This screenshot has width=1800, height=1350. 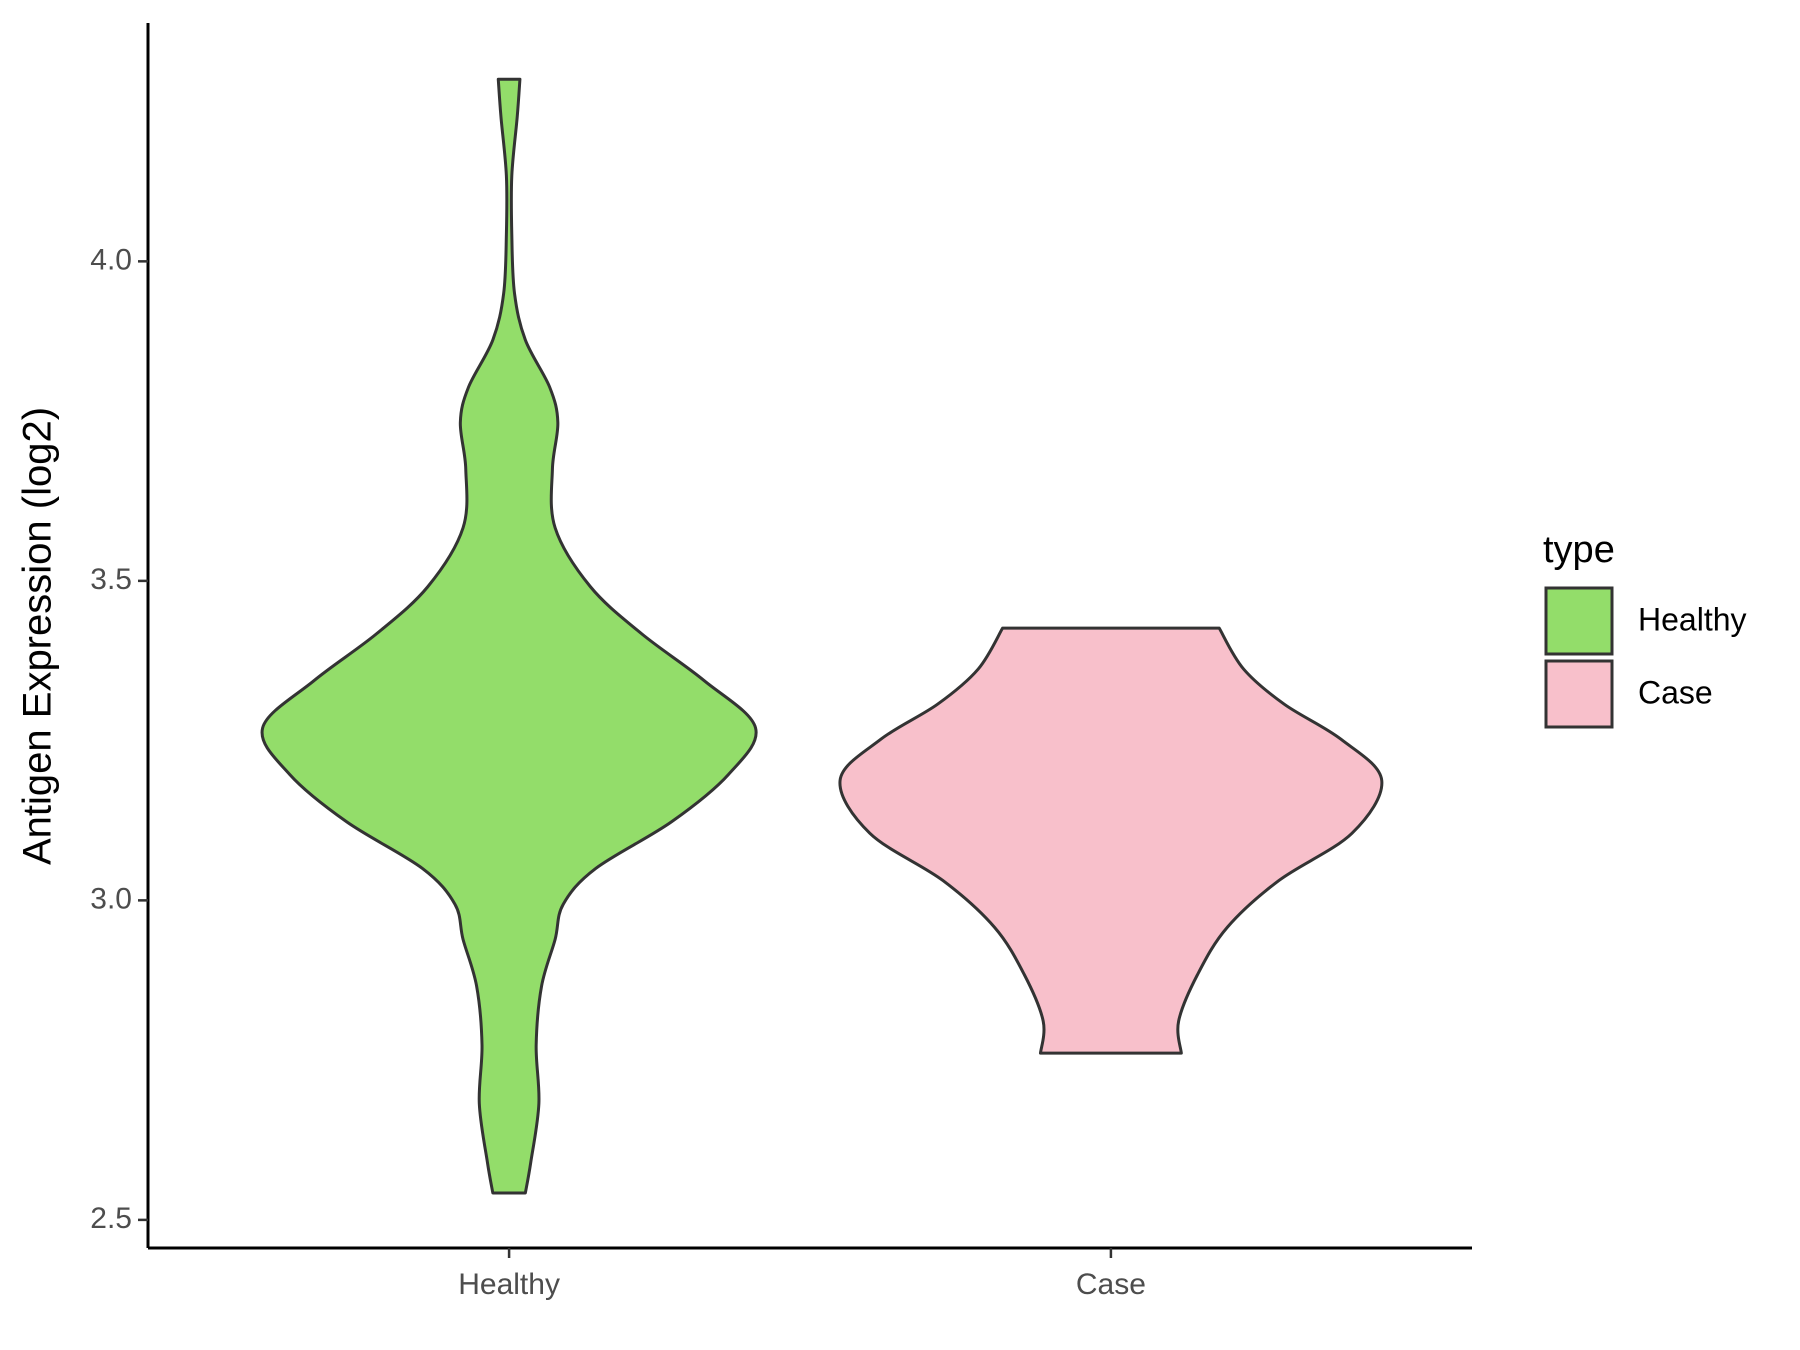 What do you see at coordinates (1692, 619) in the screenshot?
I see `legend-label: Healthy` at bounding box center [1692, 619].